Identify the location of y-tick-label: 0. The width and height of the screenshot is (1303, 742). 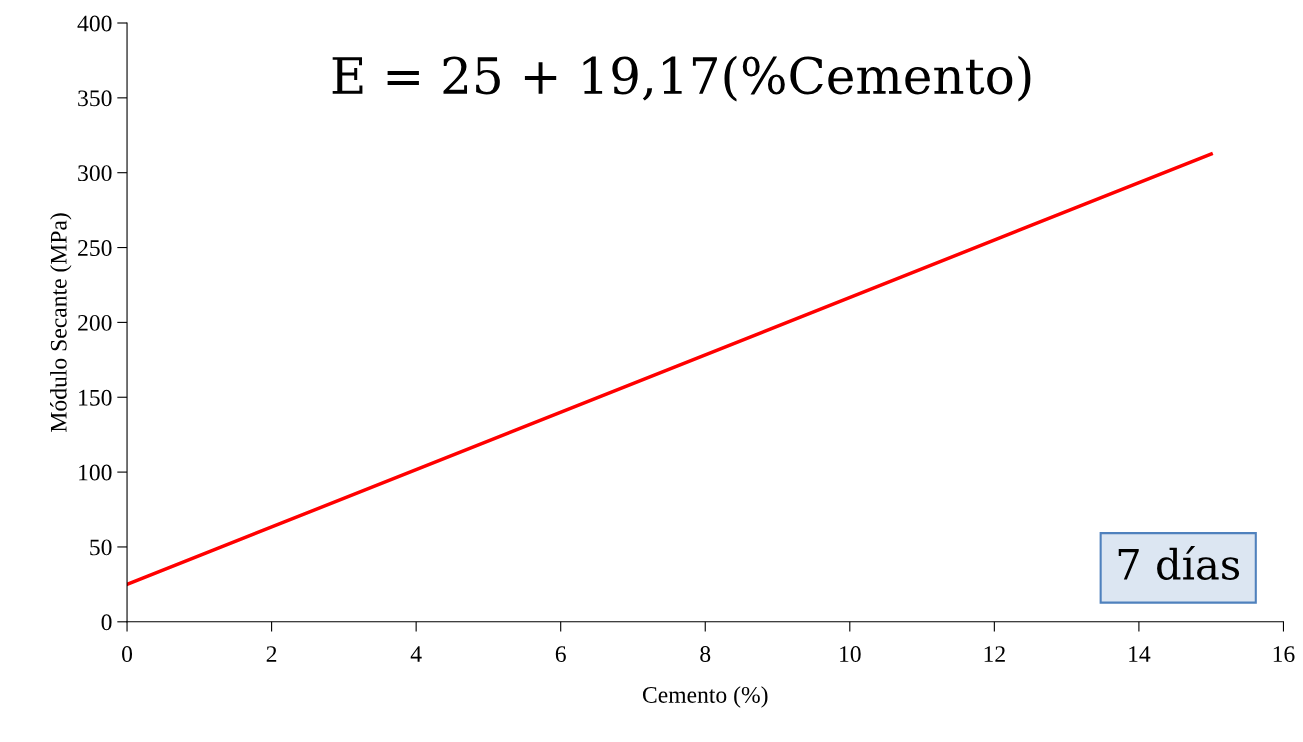
(106, 622).